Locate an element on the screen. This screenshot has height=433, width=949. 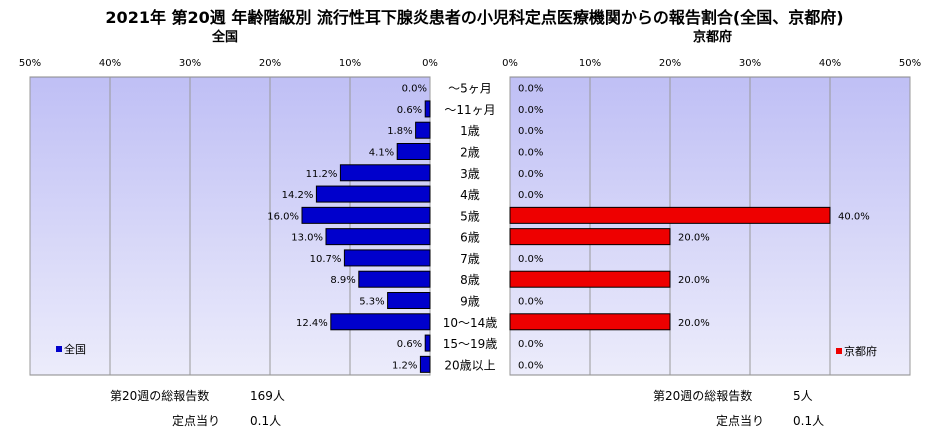
left-panel-label: 全国 is located at coordinates (225, 37).